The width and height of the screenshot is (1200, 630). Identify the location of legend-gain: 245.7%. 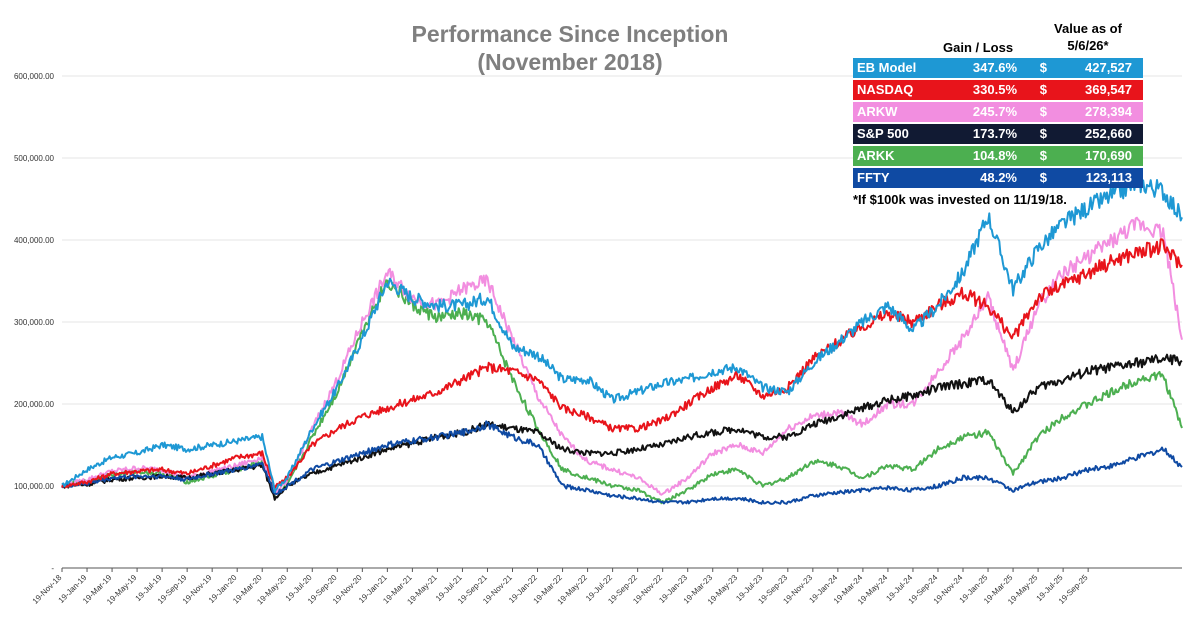
(994, 111).